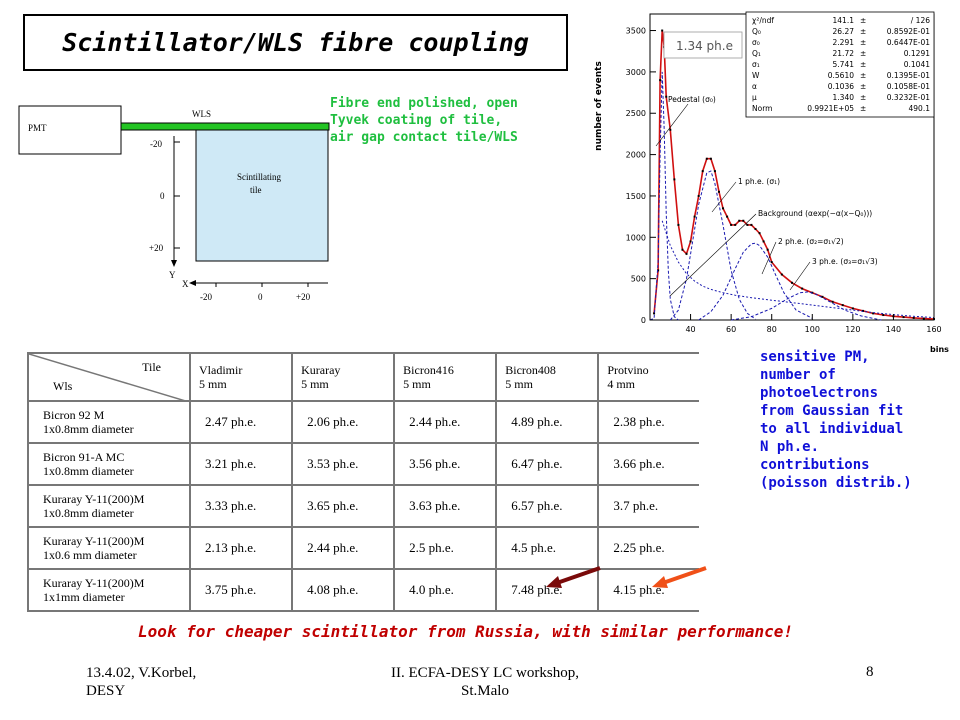 The height and width of the screenshot is (720, 960). I want to click on footer-event: II. ECFA-DESY LC workshop, St.Malo, so click(485, 682).